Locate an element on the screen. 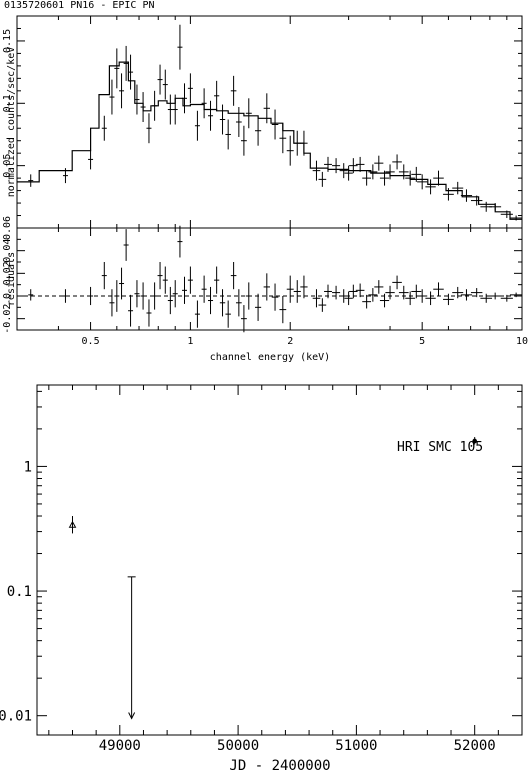  x-tick-label: 50000 is located at coordinates (238, 746).